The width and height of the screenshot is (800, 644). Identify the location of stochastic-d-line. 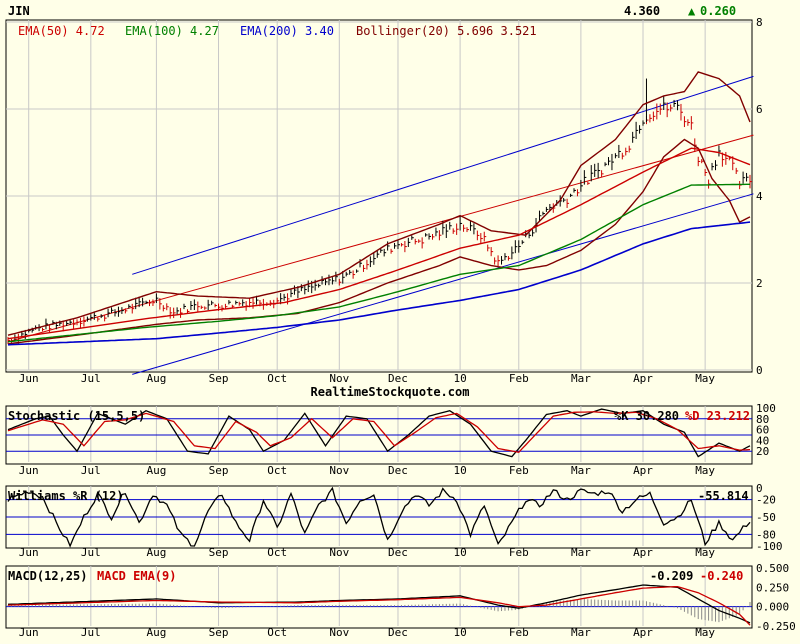
(379, 432).